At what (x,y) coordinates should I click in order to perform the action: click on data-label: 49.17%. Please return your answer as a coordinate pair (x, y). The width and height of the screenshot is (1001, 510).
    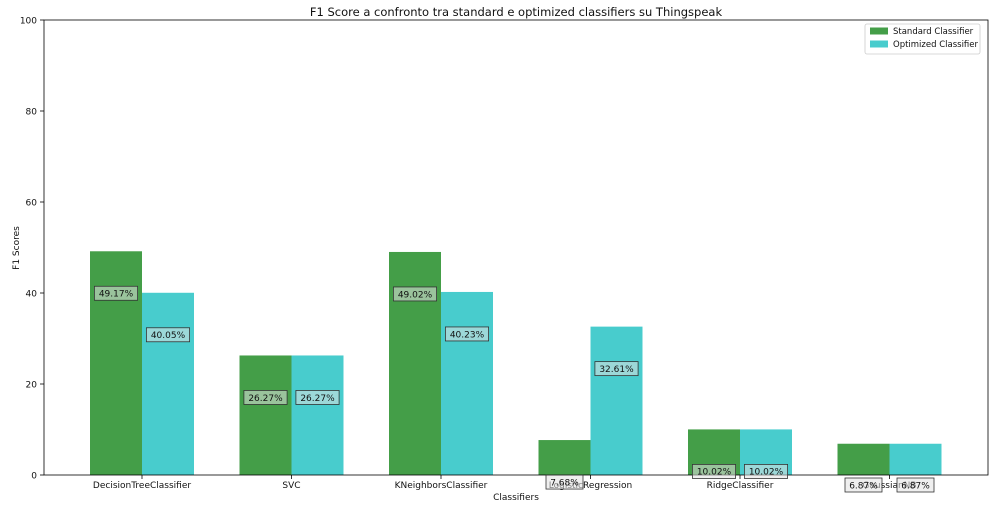
    Looking at the image, I should click on (116, 295).